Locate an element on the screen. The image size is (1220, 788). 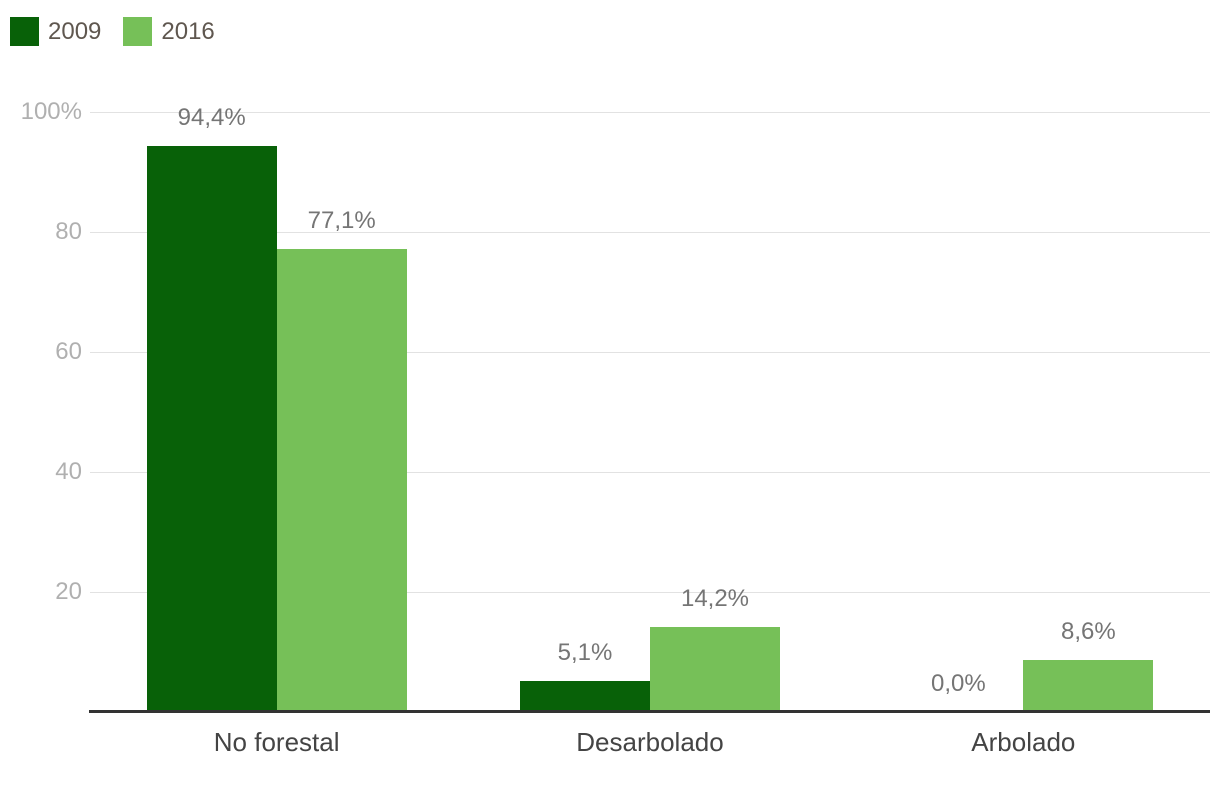
bar-value-label: 5,1% is located at coordinates (585, 652).